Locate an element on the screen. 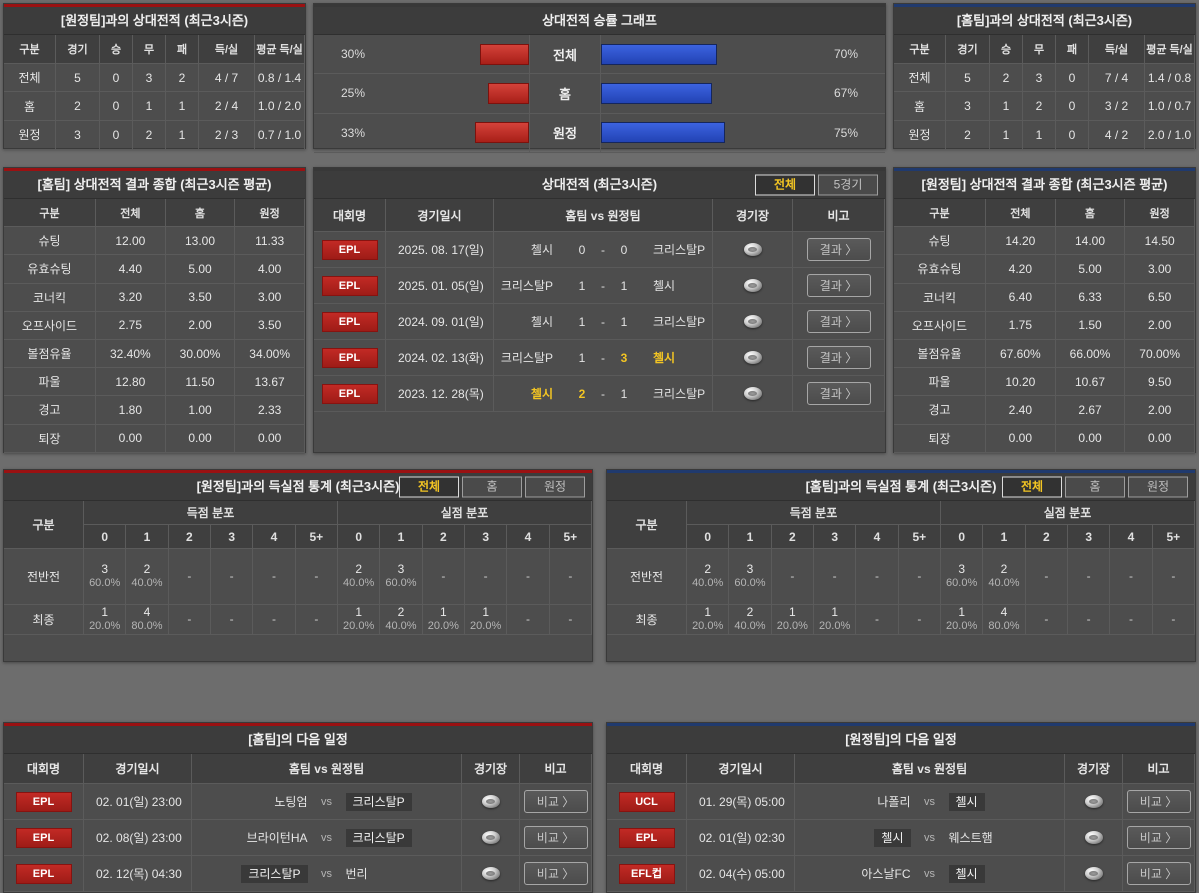 The image size is (1199, 893). stat-value: 2.33 is located at coordinates (270, 410).